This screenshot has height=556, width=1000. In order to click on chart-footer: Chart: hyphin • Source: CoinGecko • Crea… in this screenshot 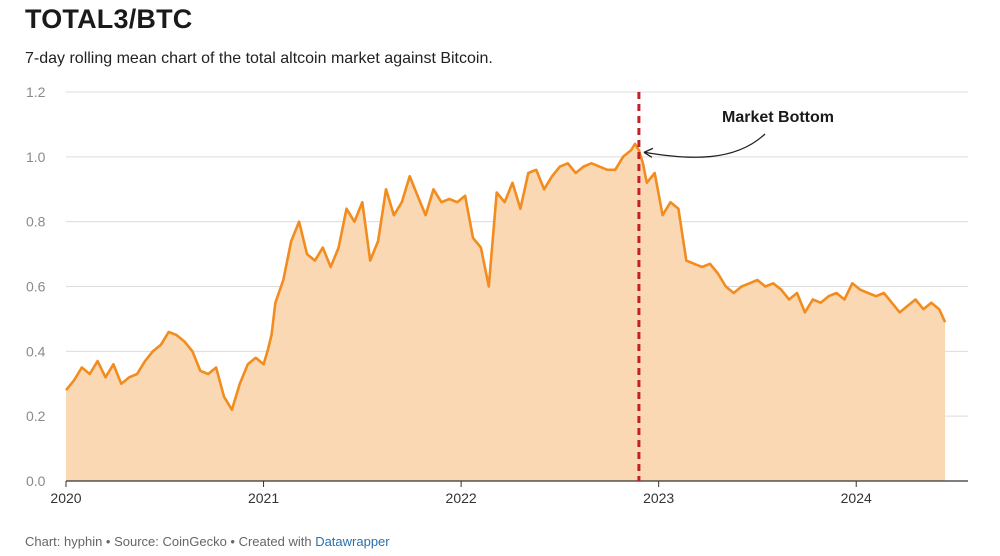, I will do `click(207, 541)`.